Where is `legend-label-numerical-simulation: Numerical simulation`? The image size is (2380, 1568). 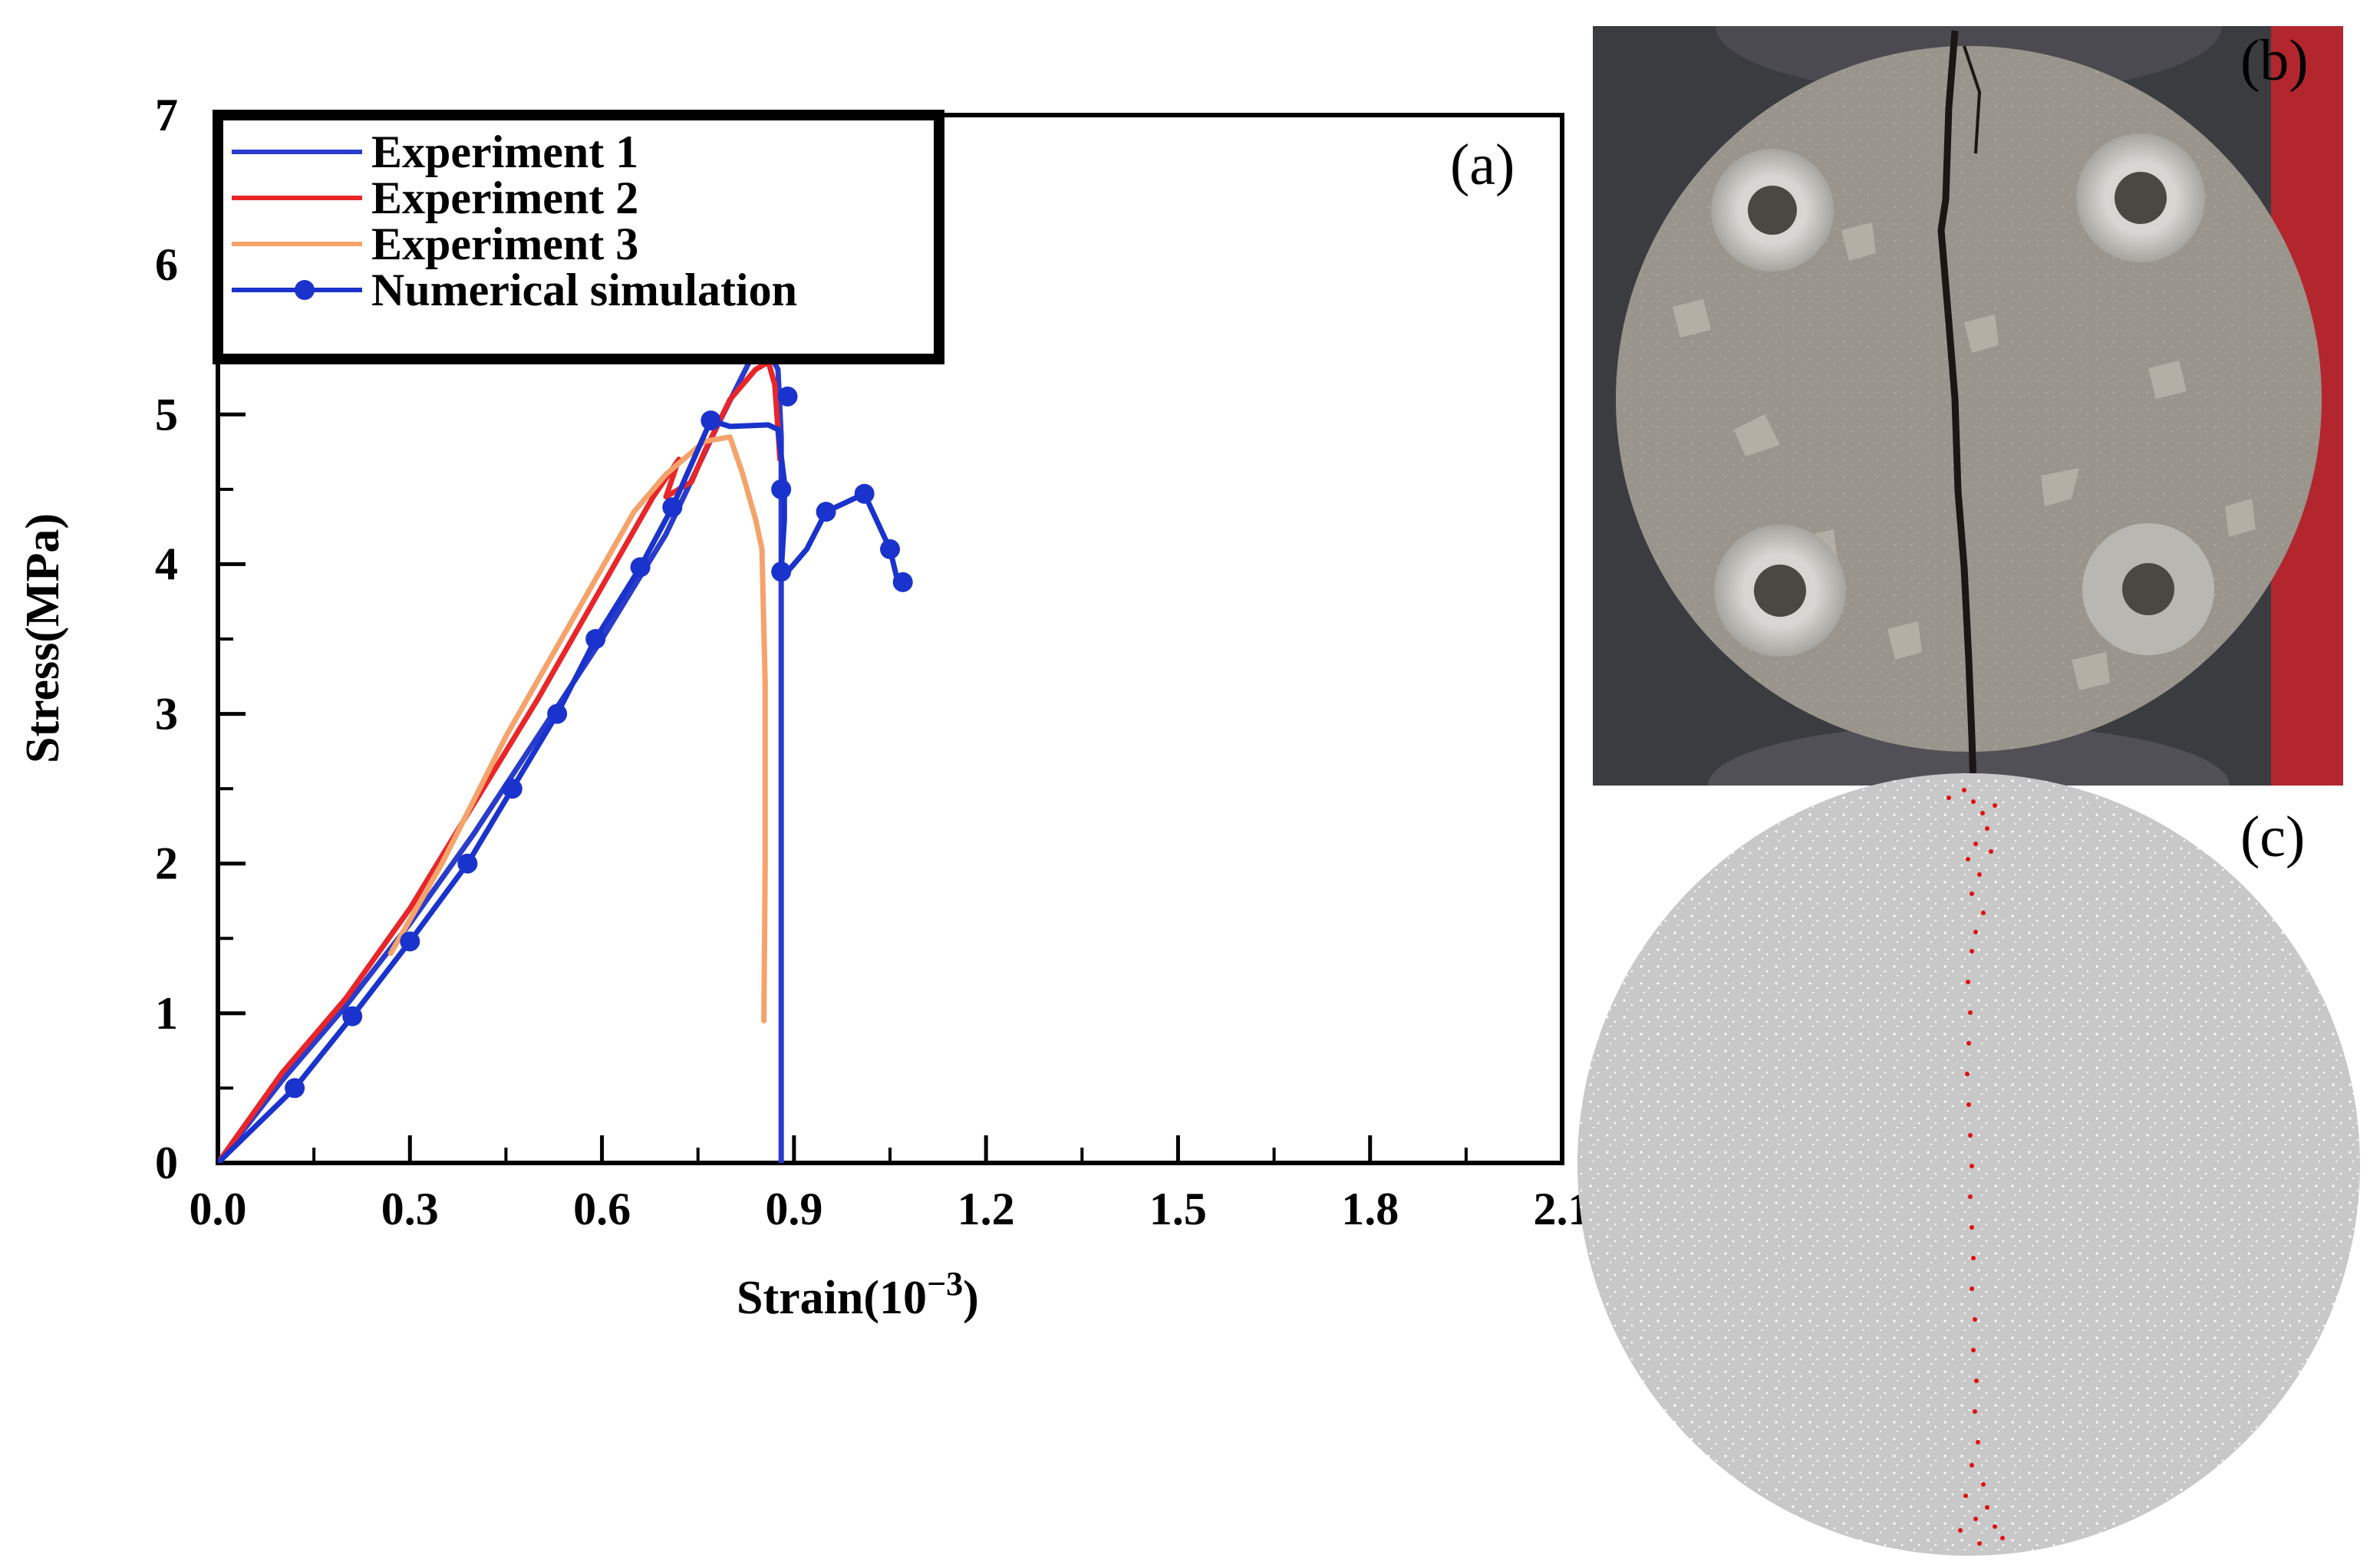 legend-label-numerical-simulation: Numerical simulation is located at coordinates (584, 290).